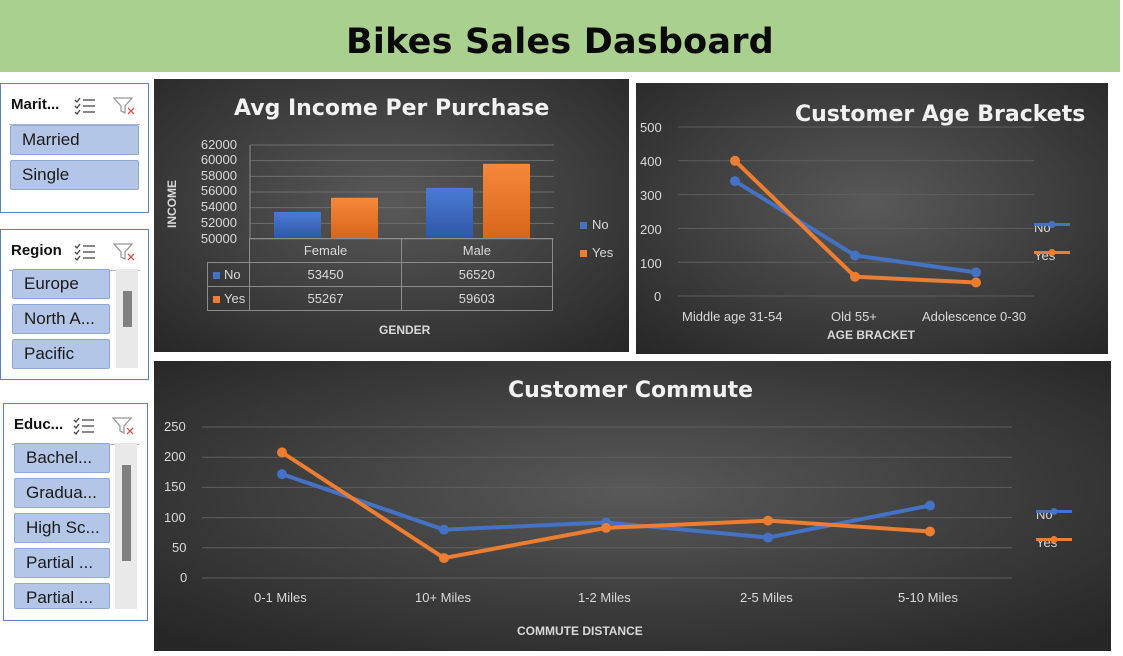  I want to click on series-name: Yes, so click(235, 298).